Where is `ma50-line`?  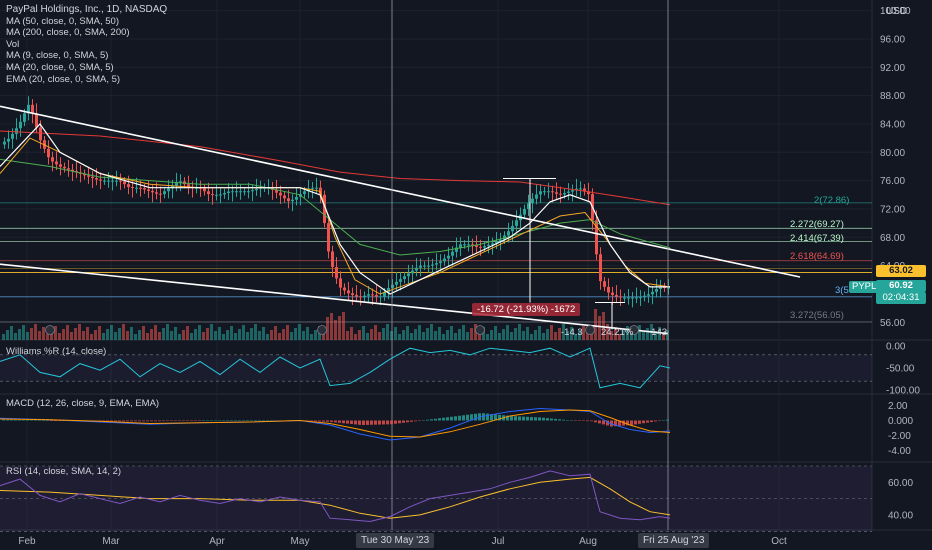 ma50-line is located at coordinates (335, 207).